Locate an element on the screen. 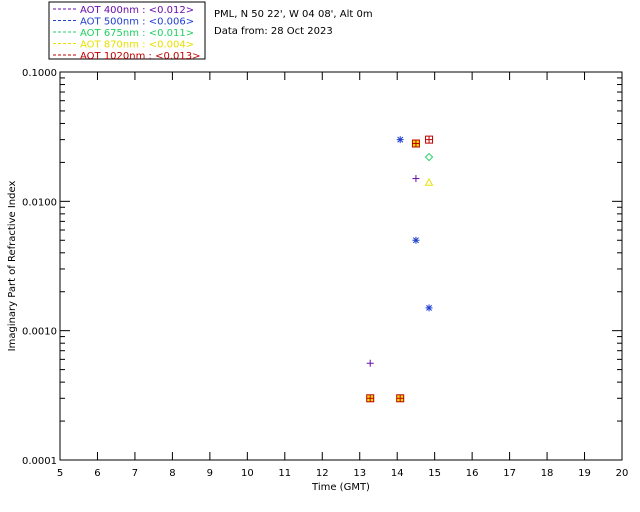 The height and width of the screenshot is (512, 640). x-tick-label: 19 is located at coordinates (584, 473).